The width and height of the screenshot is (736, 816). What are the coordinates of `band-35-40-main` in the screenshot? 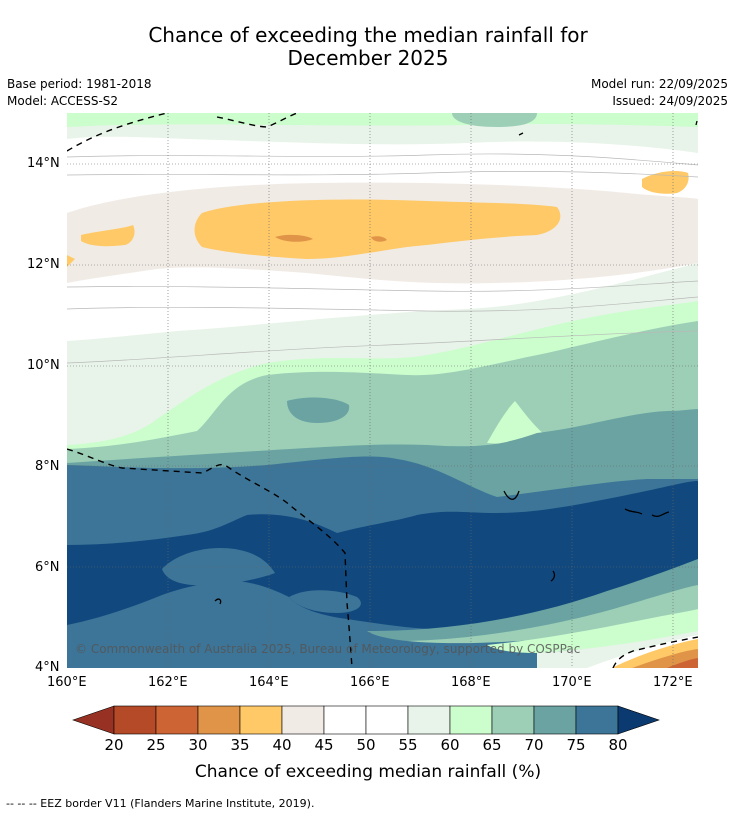 It's located at (377, 229).